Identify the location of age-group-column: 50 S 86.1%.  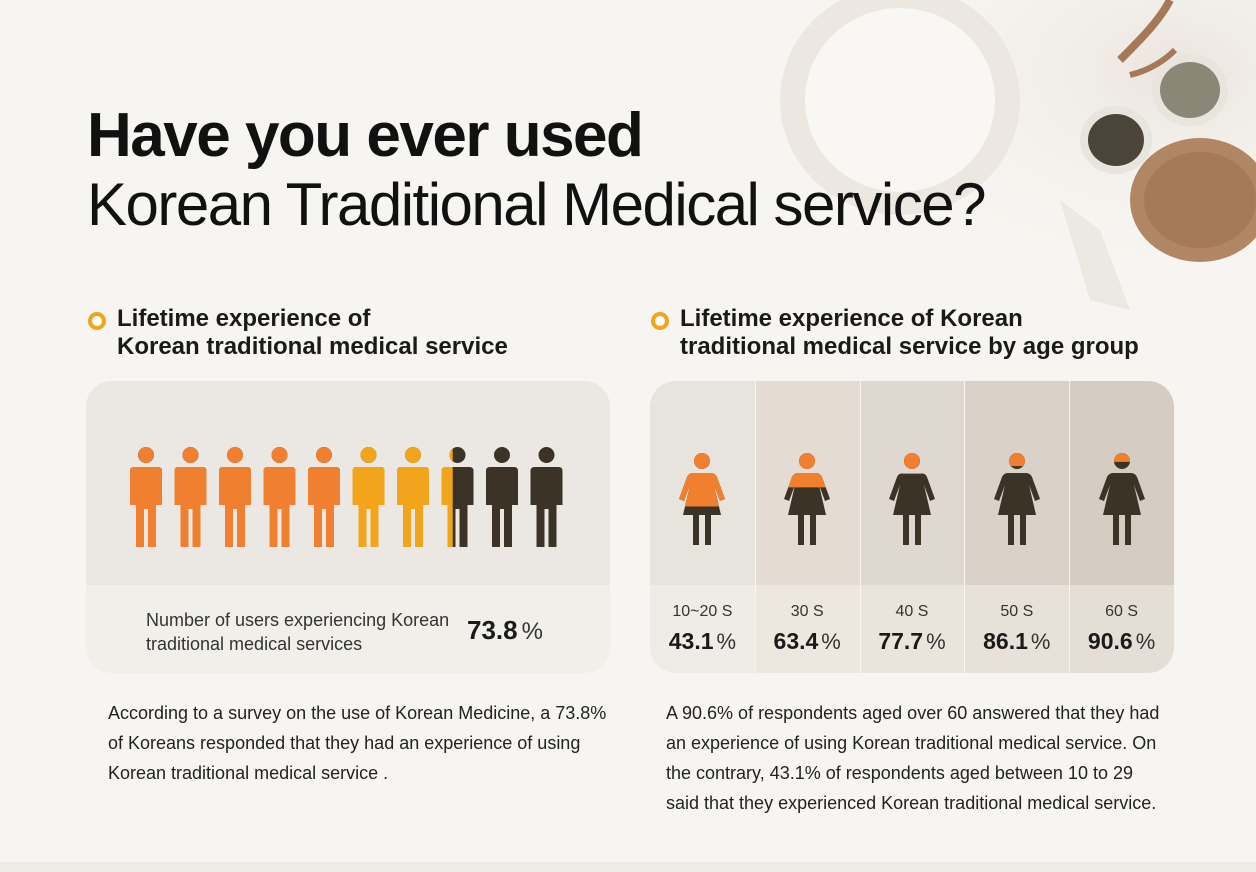
(1017, 527).